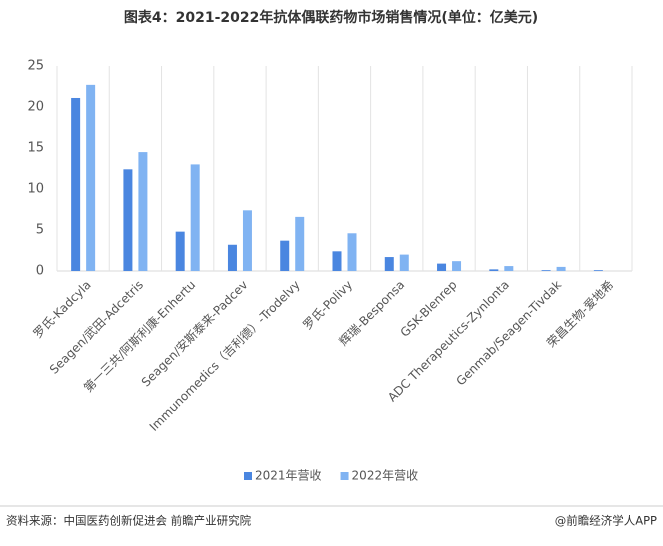  What do you see at coordinates (606, 521) in the screenshot?
I see `credit: @前瞻经济学人APP` at bounding box center [606, 521].